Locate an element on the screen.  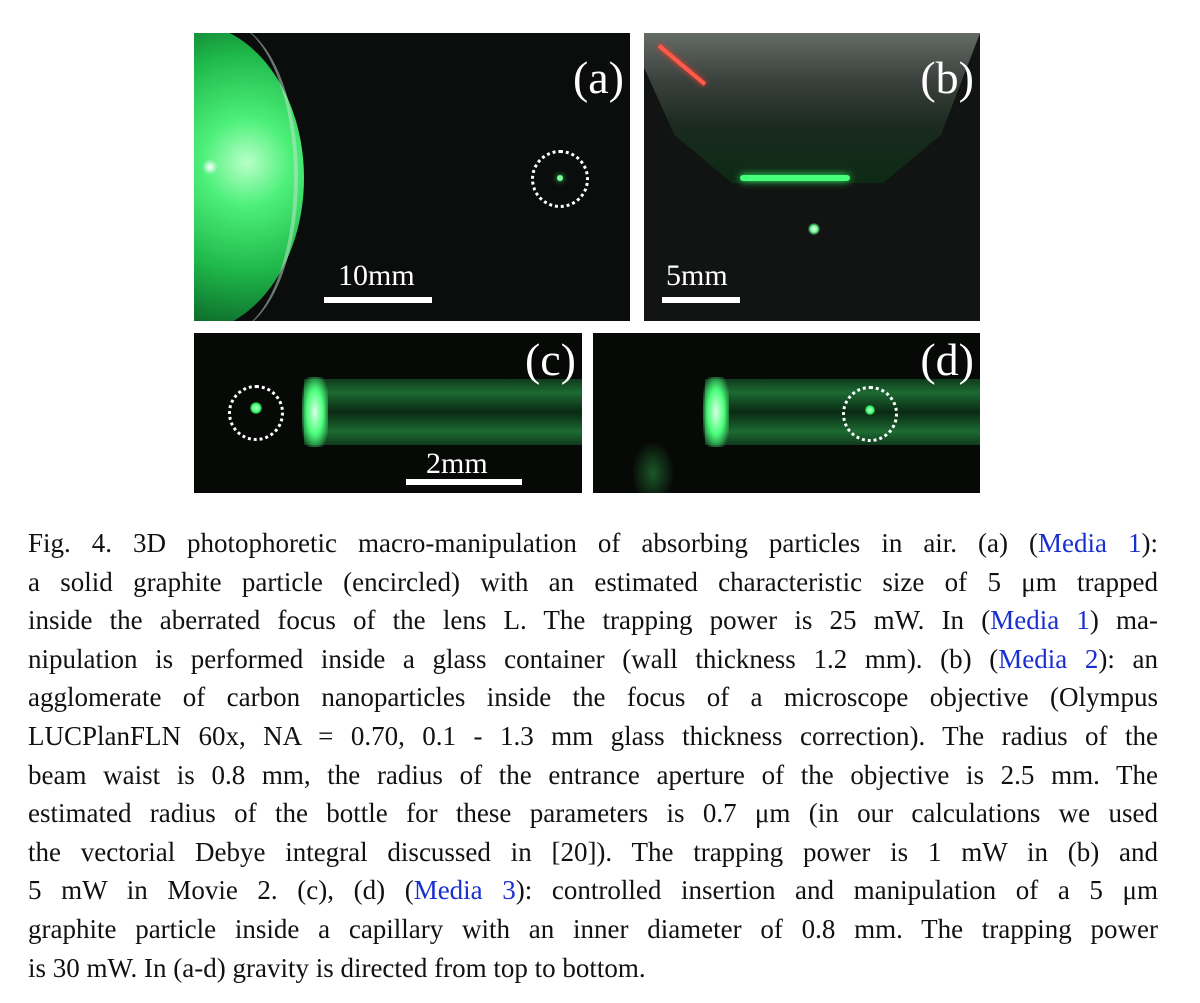
media-link: Media 2 is located at coordinates (1048, 658).